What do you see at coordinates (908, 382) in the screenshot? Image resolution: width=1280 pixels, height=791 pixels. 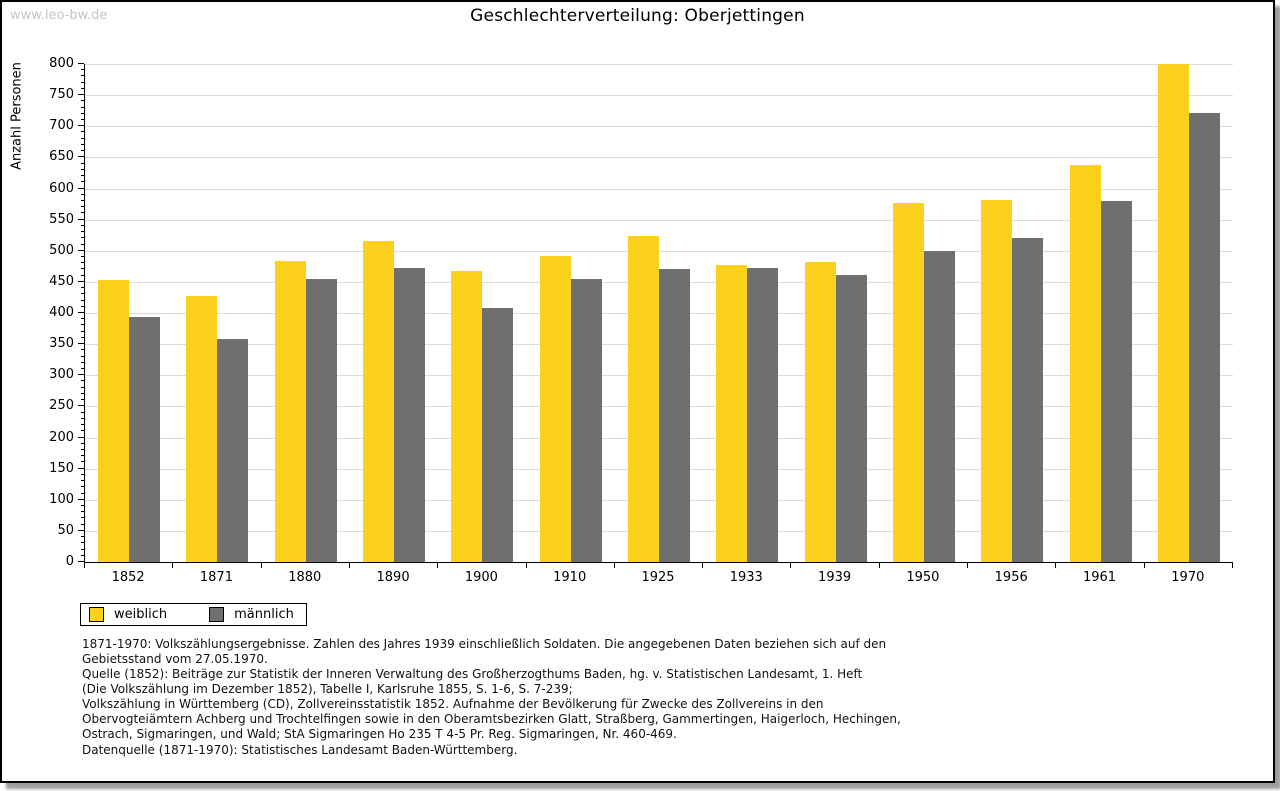 I see `bar-weiblich-1950` at bounding box center [908, 382].